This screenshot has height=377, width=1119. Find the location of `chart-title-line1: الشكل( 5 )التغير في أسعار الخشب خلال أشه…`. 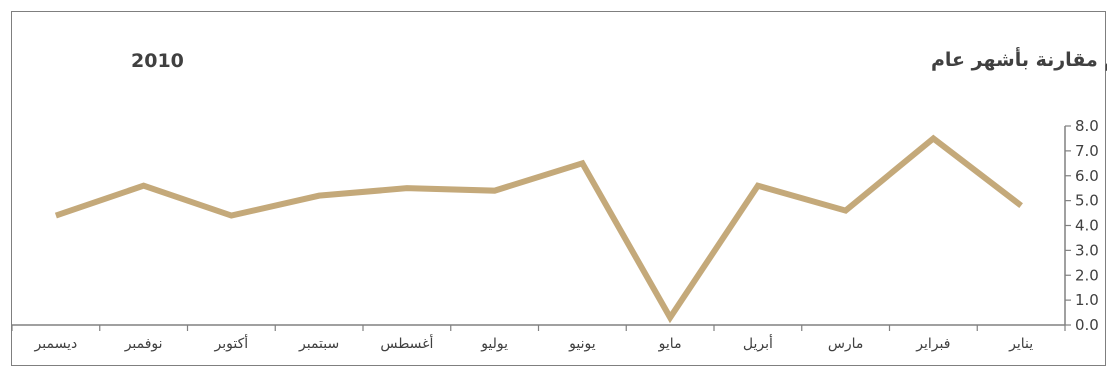

chart-title-line1: الشكل( 5 )التغير في أسعار الخشب خلال أشه… is located at coordinates (1019, 59).